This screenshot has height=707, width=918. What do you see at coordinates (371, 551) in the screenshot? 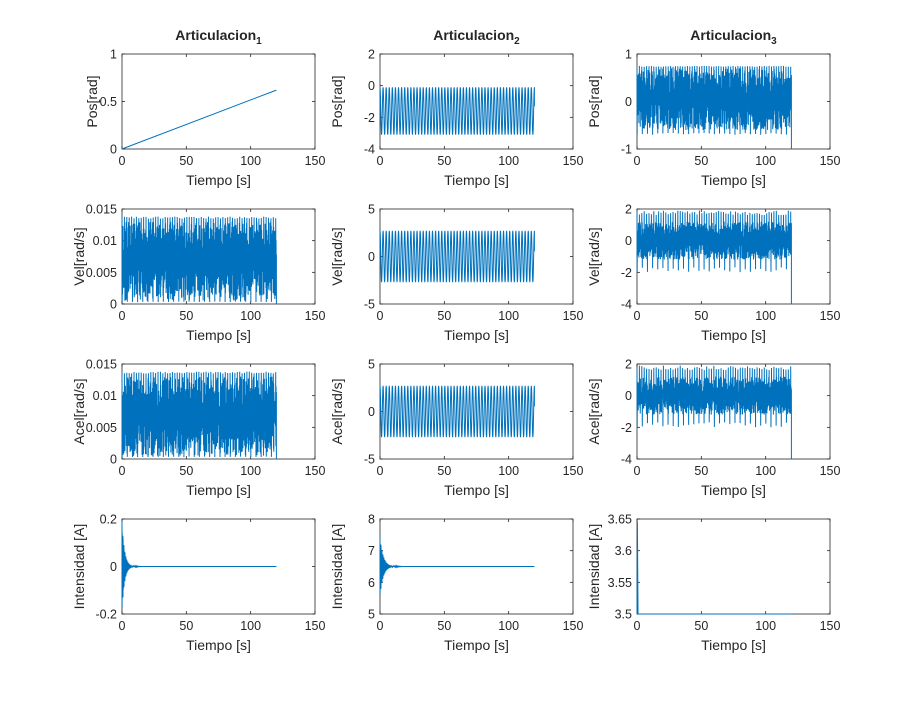
I see `y-tick-label: 7` at bounding box center [371, 551].